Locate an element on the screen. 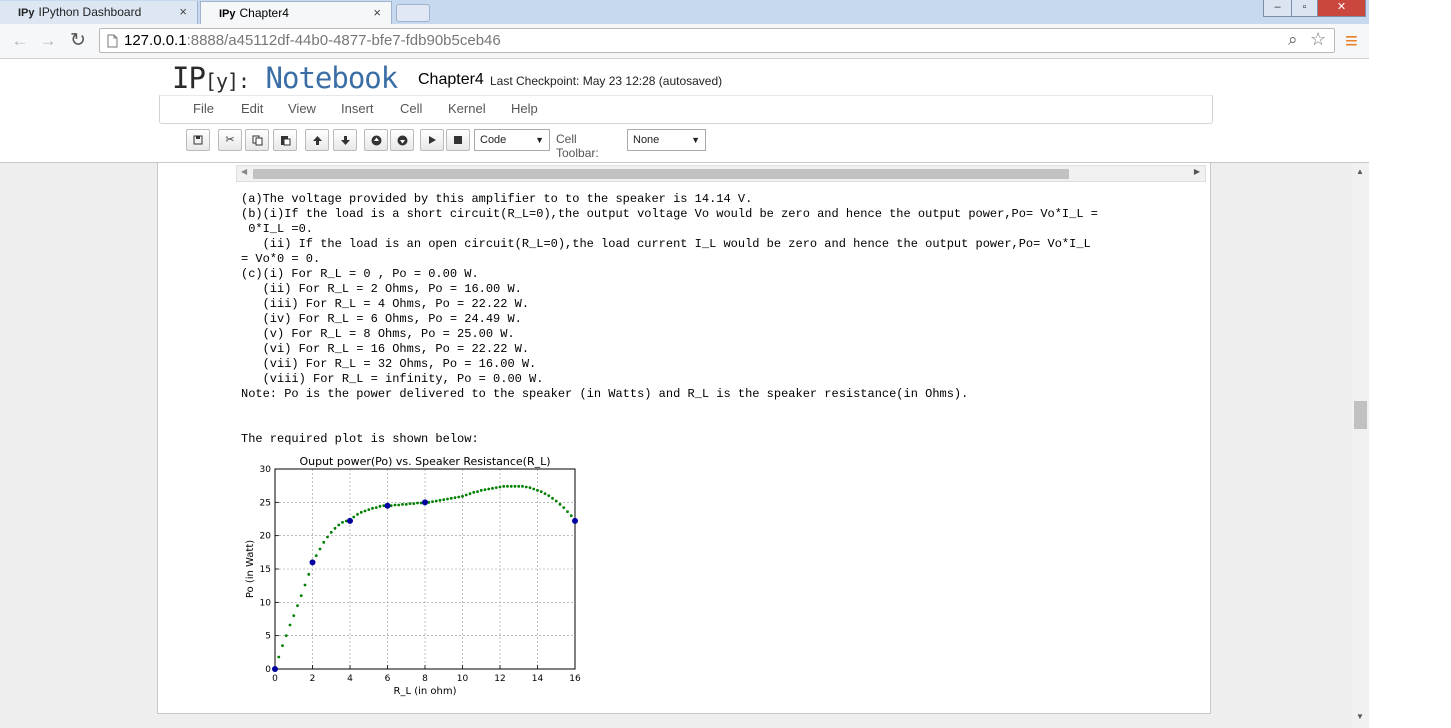 This screenshot has height=728, width=1451. logo-notebook: Notebook is located at coordinates (324, 78).